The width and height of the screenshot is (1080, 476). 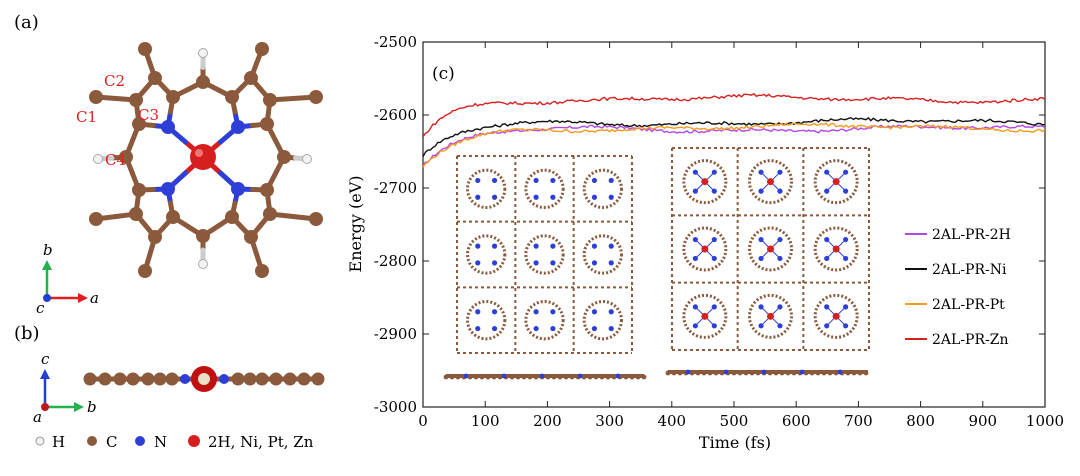 What do you see at coordinates (1045, 421) in the screenshot?
I see `x-tick-label: 1000` at bounding box center [1045, 421].